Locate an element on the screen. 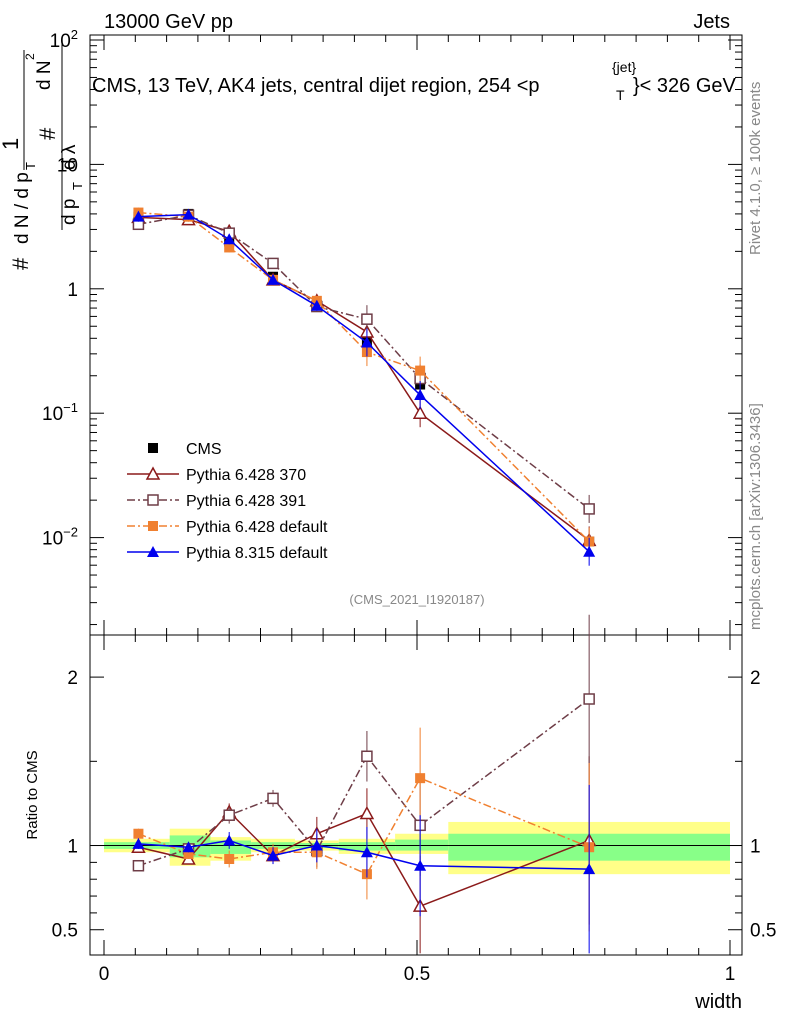  legend-item-2: Pythia 6.428 391 is located at coordinates (216, 501).